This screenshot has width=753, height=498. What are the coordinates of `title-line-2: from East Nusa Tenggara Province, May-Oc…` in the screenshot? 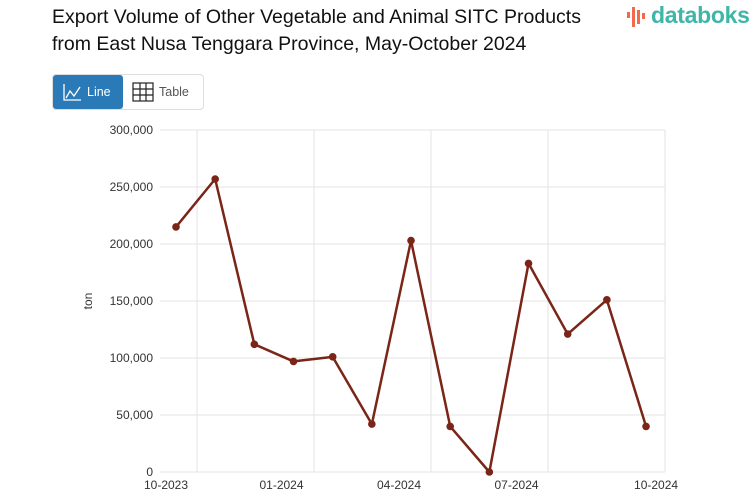 It's located at (289, 44).